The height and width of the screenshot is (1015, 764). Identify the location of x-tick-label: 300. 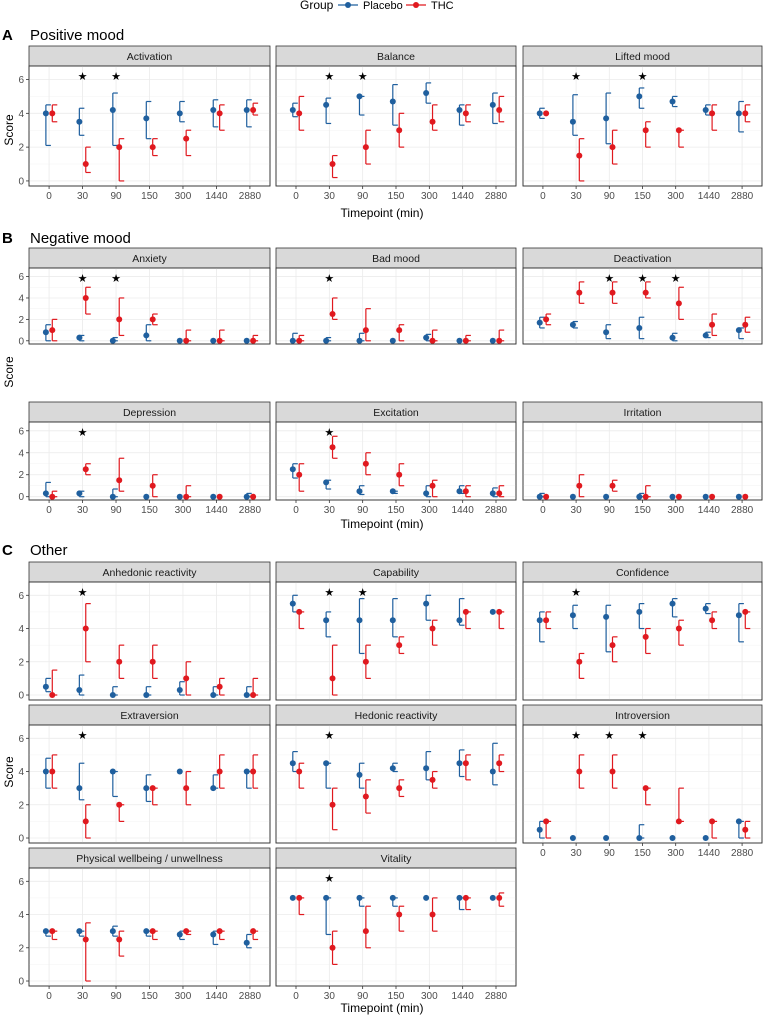
(675, 196).